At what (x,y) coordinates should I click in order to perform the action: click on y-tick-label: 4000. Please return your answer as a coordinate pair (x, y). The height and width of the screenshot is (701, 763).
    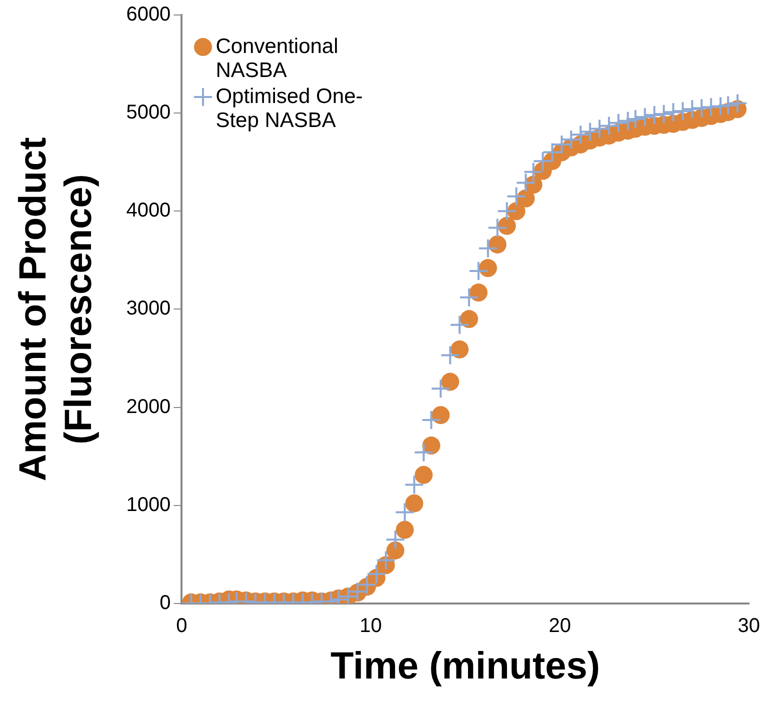
    Looking at the image, I should click on (148, 211).